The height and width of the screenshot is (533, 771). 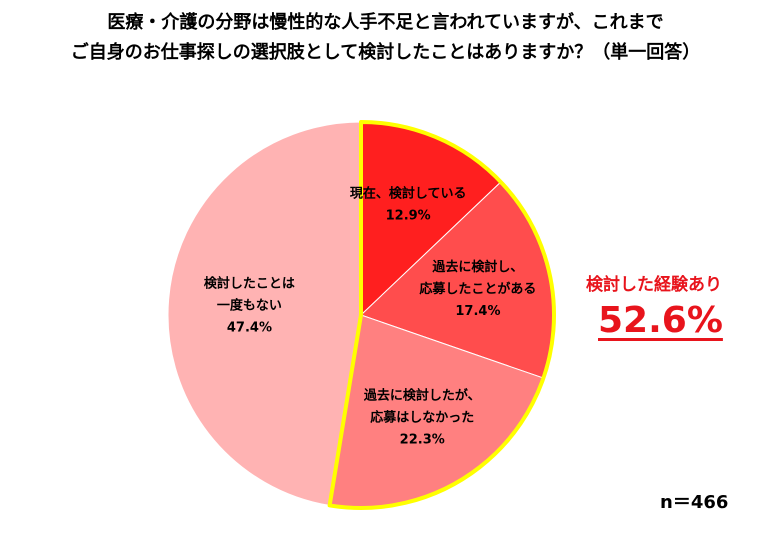 What do you see at coordinates (408, 194) in the screenshot?
I see `slice-label-current: 現在、検討している` at bounding box center [408, 194].